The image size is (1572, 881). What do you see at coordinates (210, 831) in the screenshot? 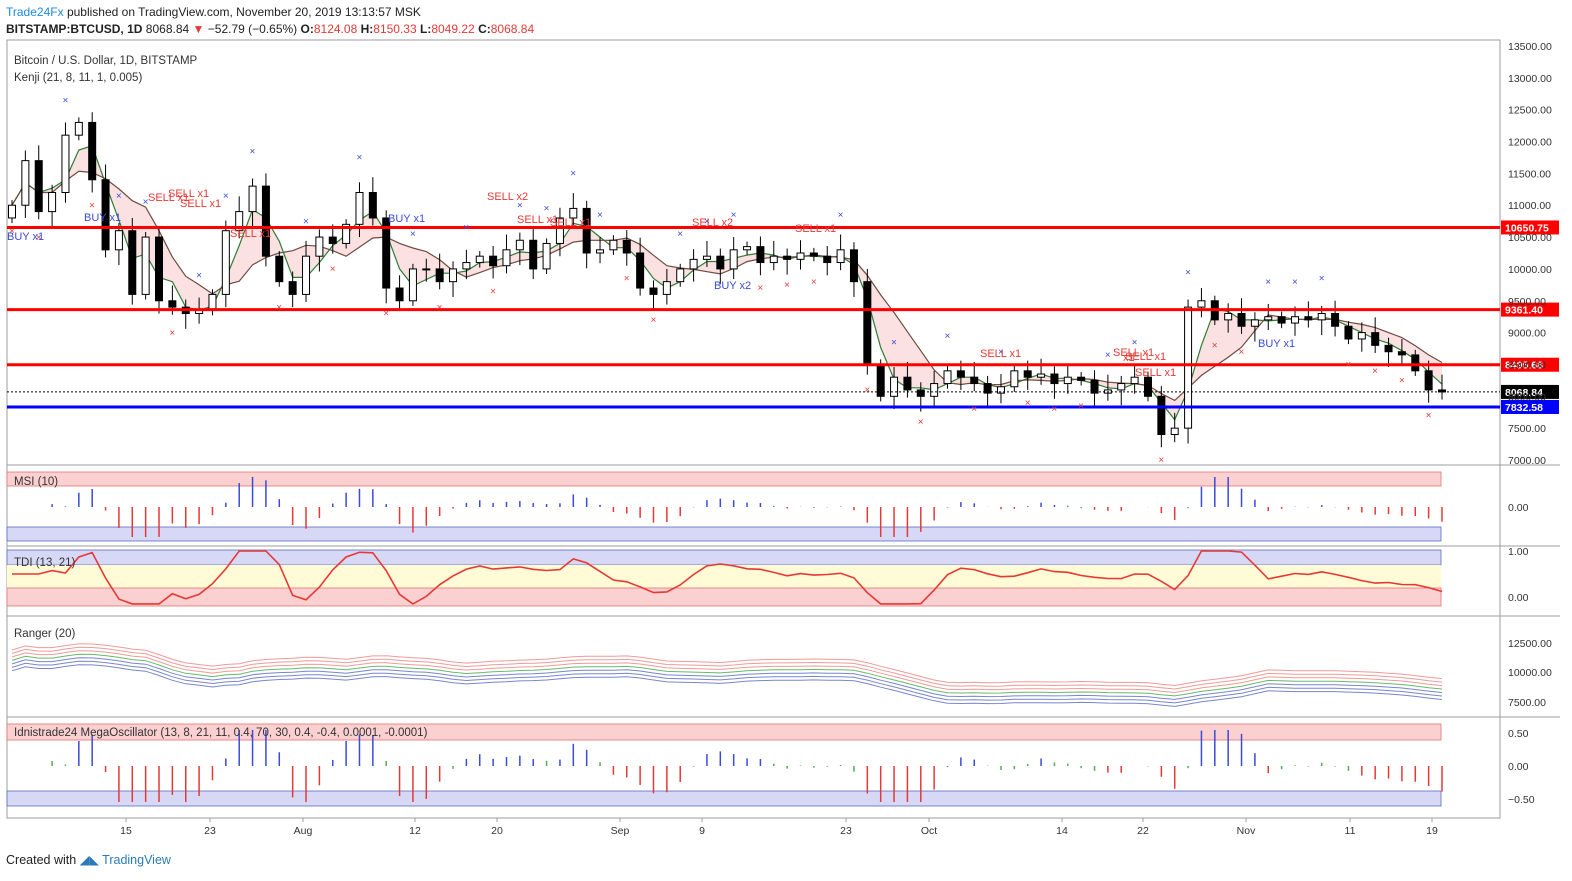
I see `time-tick: 23` at bounding box center [210, 831].